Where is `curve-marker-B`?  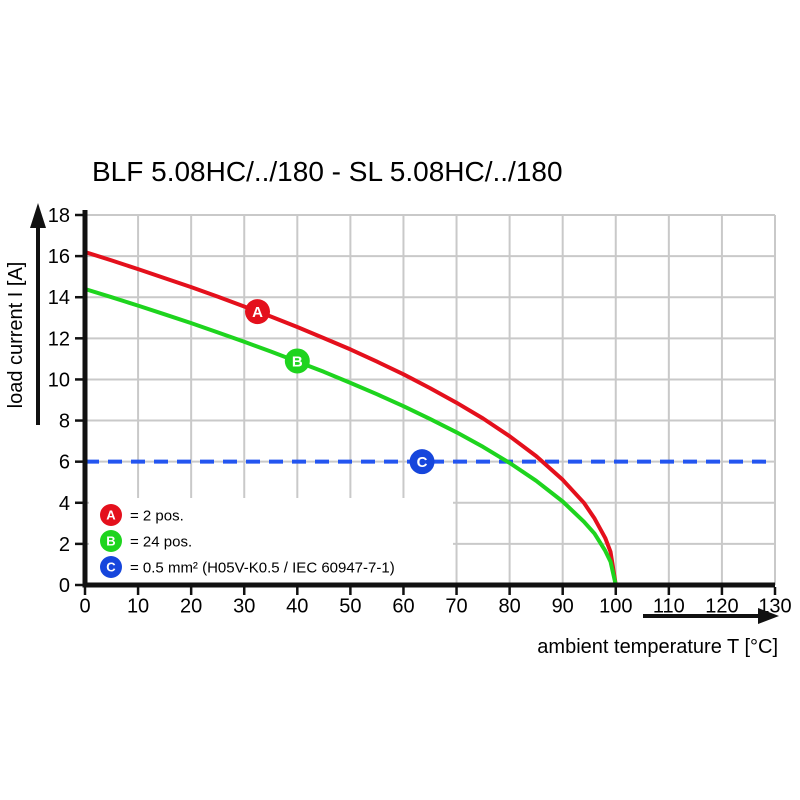 curve-marker-B is located at coordinates (297, 361).